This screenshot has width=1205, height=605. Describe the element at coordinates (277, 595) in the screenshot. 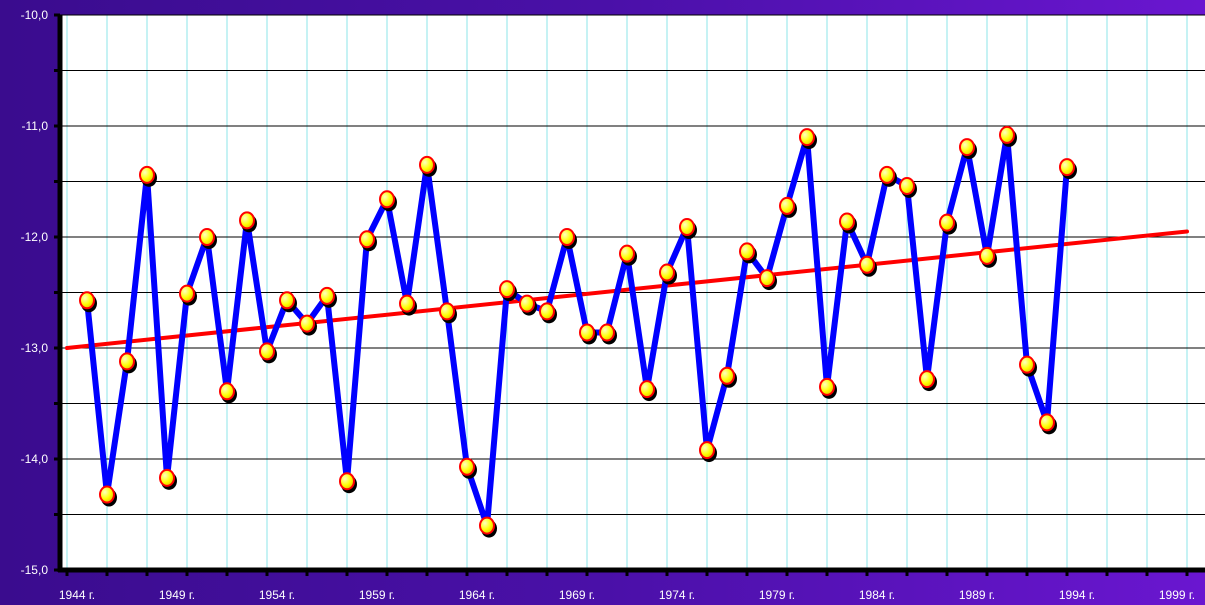

I see `x-tick-label: 1954 г.` at that location.